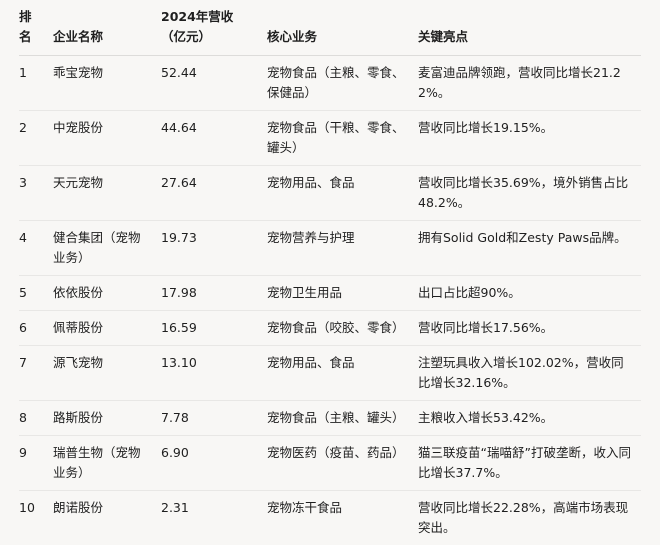 This screenshot has height=545, width=660. I want to click on cell-rank: 5, so click(36, 293).